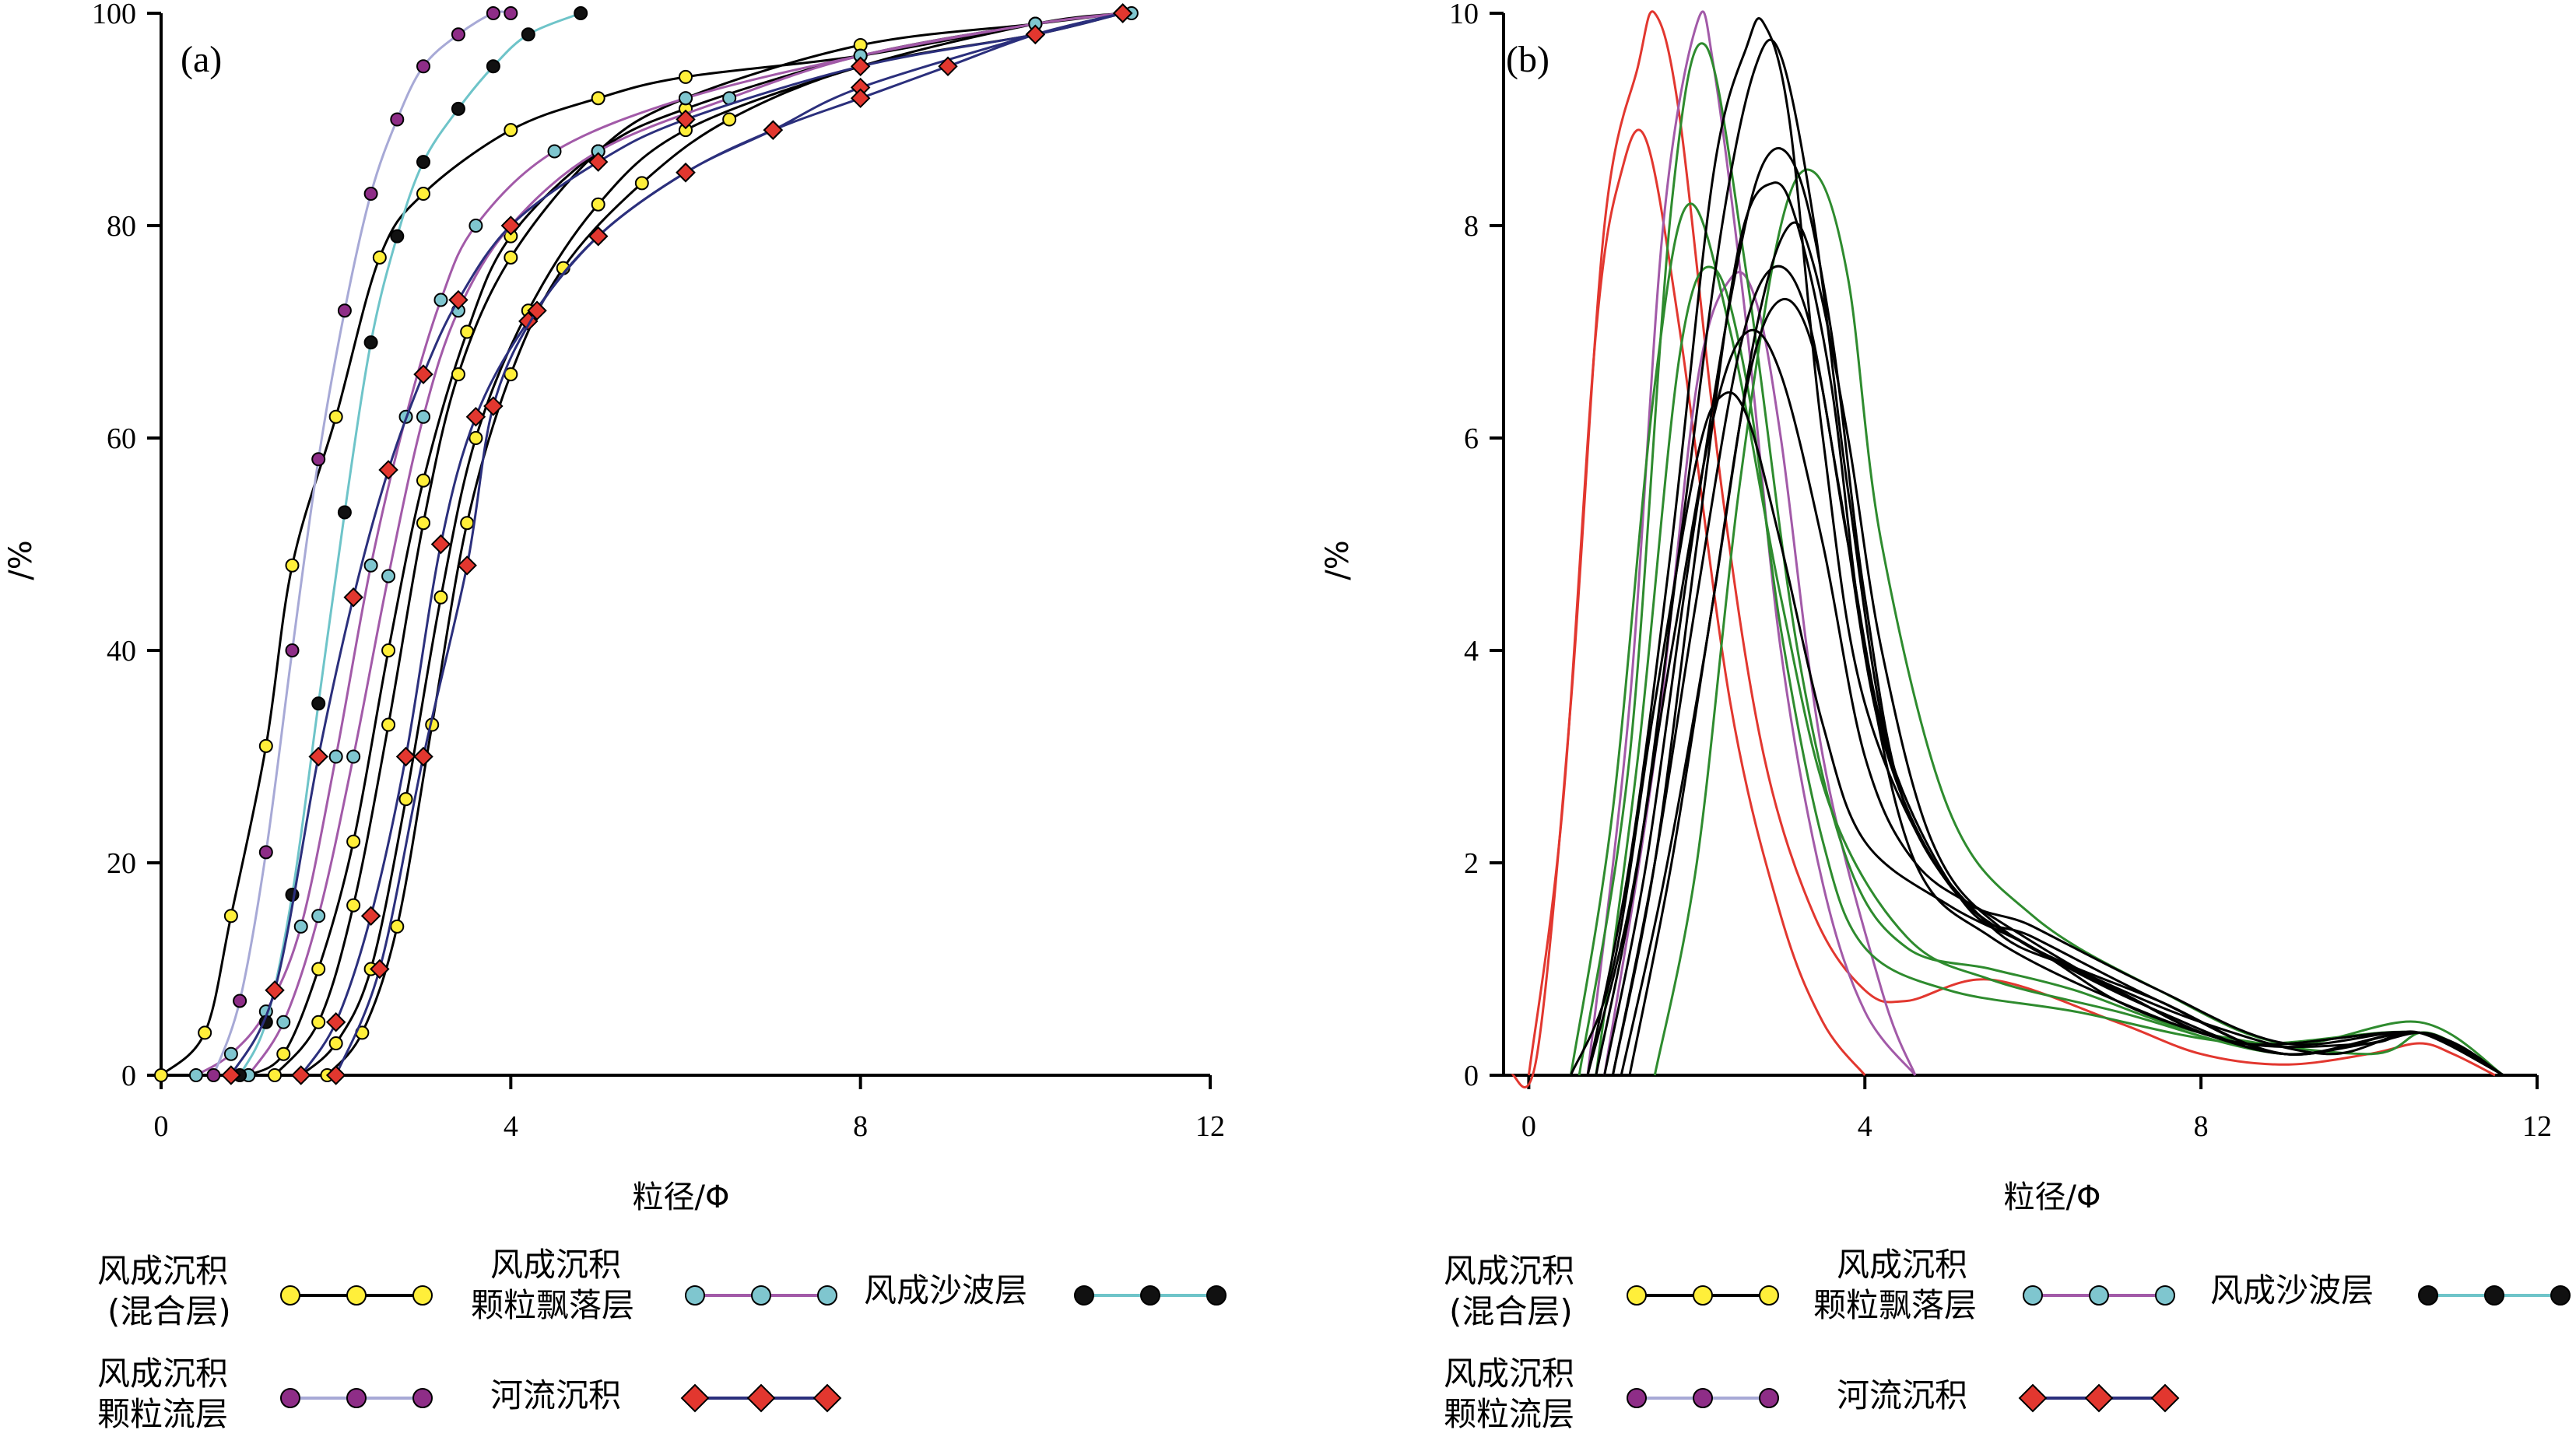  What do you see at coordinates (2390, 1290) in the screenshot?
I see `legend-b-item-ripple: 风成沙波层` at bounding box center [2390, 1290].